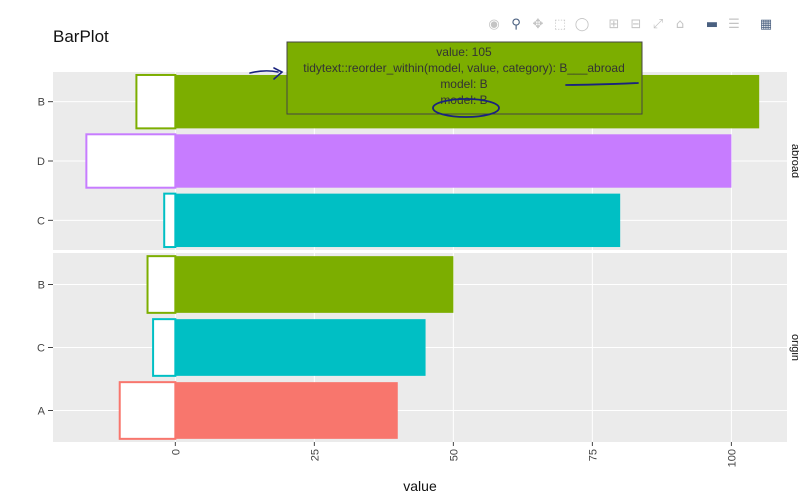 The width and height of the screenshot is (799, 503). Describe the element at coordinates (464, 52) in the screenshot. I see `tooltip-line: value: 105` at that location.